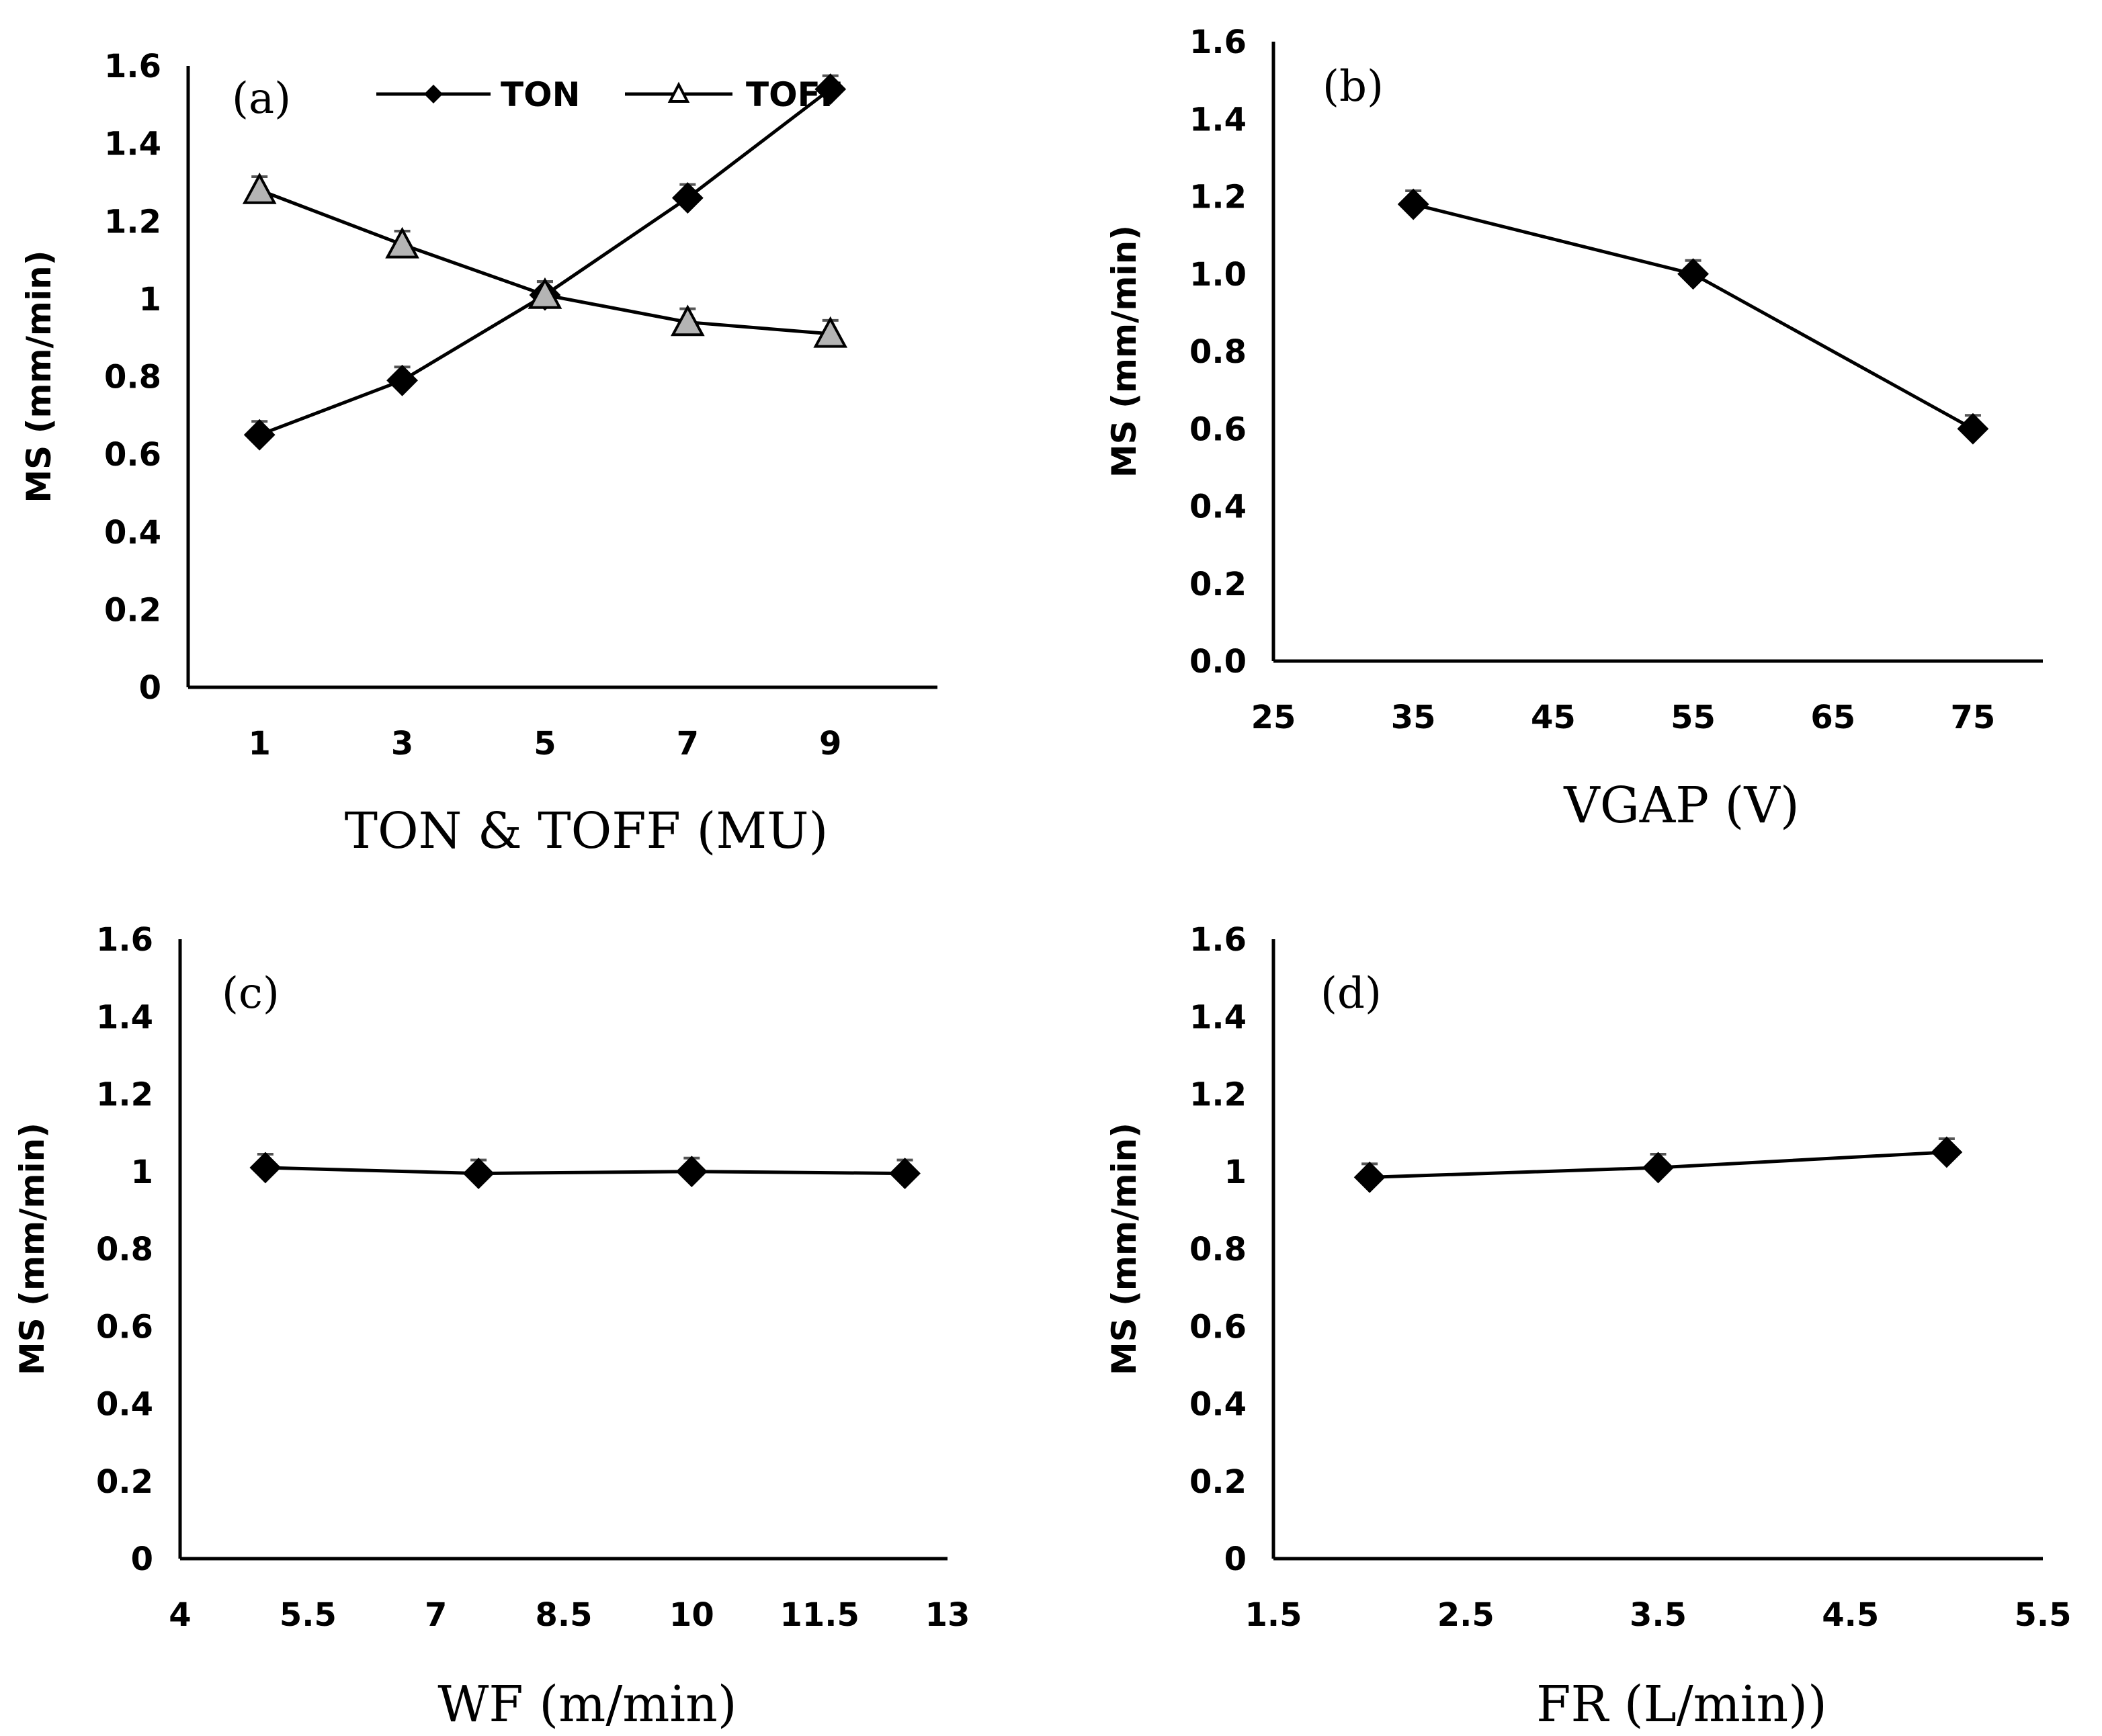  Describe the element at coordinates (587, 831) in the screenshot. I see `x-axis-title: TON & TOFF (MU)` at that location.